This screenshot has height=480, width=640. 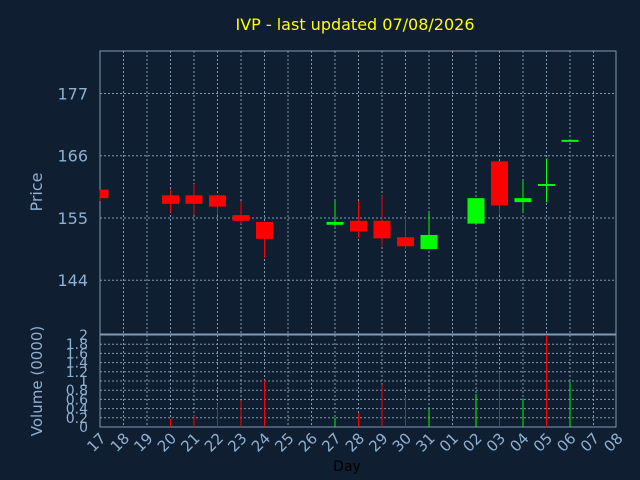 I want to click on volume-axis-label: Volume (0000), so click(x=37, y=381).